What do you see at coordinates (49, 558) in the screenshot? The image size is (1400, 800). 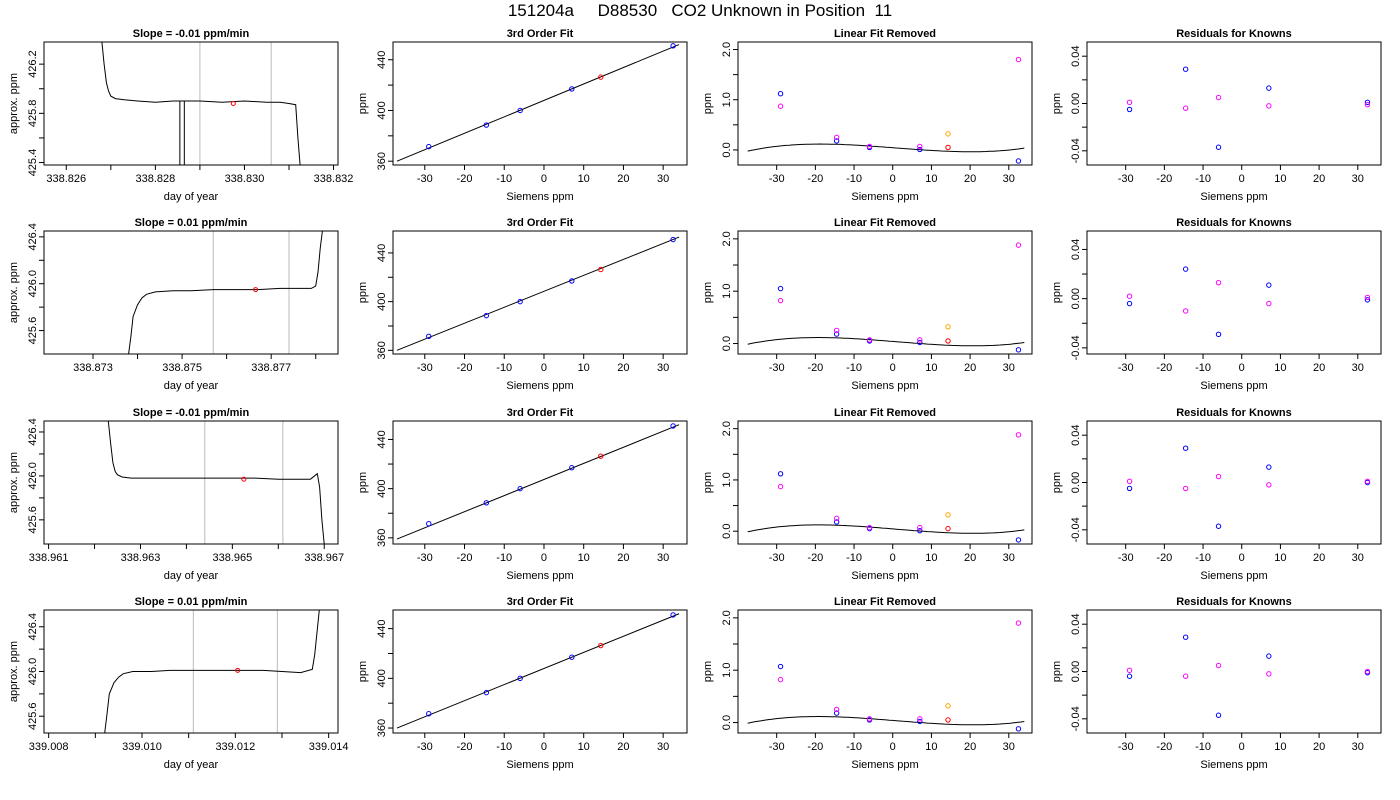 I see `x-tick-label: 338.961` at bounding box center [49, 558].